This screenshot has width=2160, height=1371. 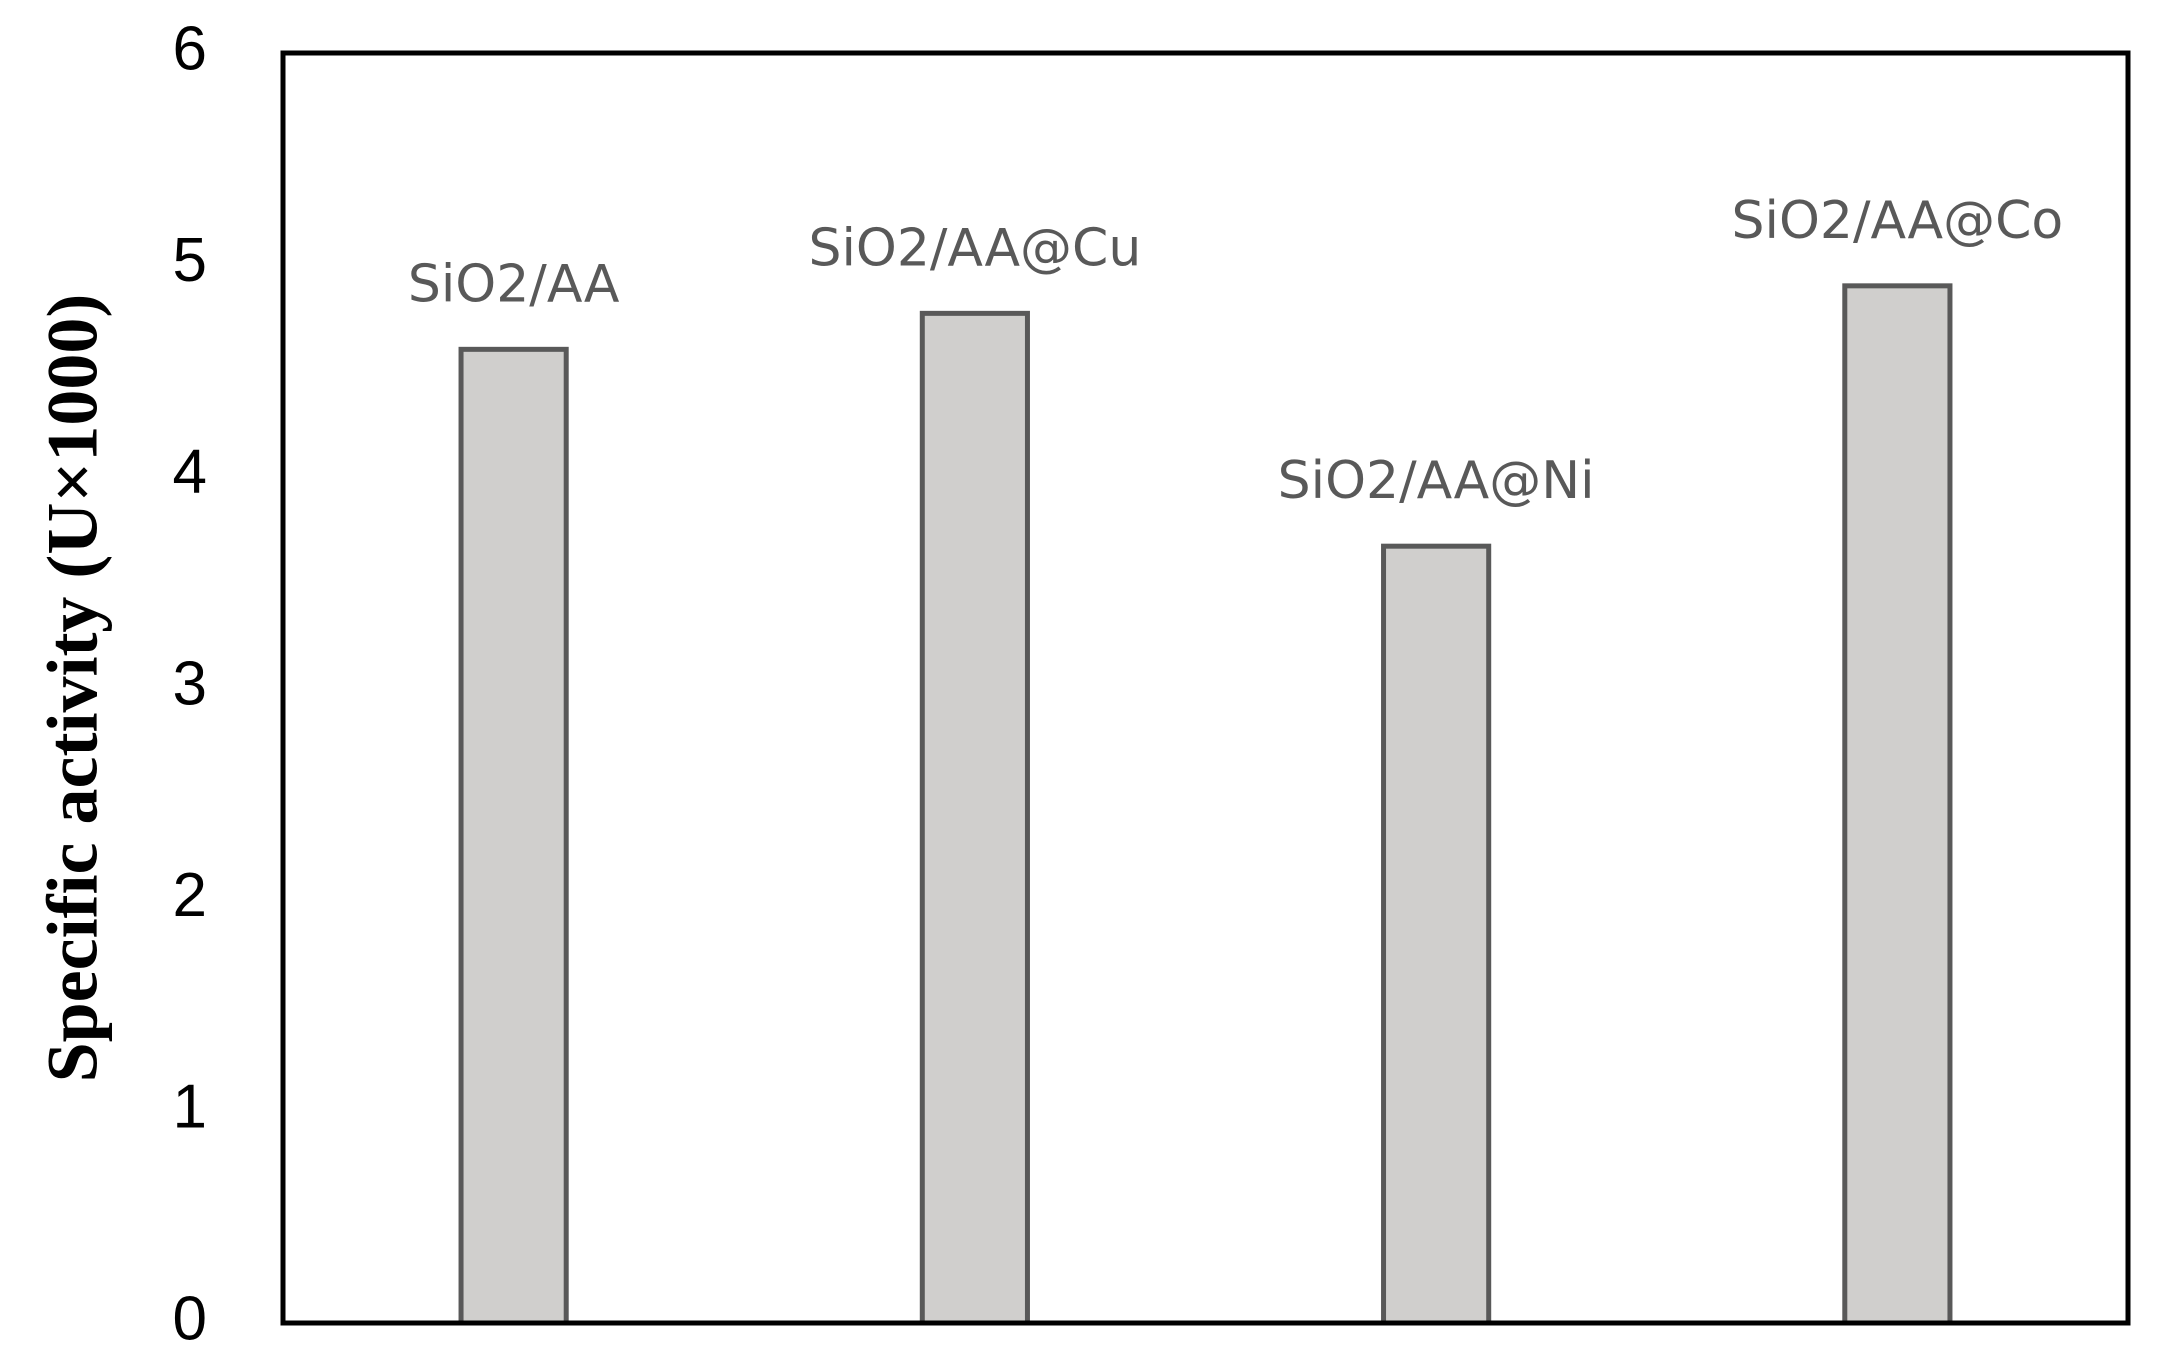 I want to click on bar-label: SiO2/AA@Ni, so click(x=1436, y=481).